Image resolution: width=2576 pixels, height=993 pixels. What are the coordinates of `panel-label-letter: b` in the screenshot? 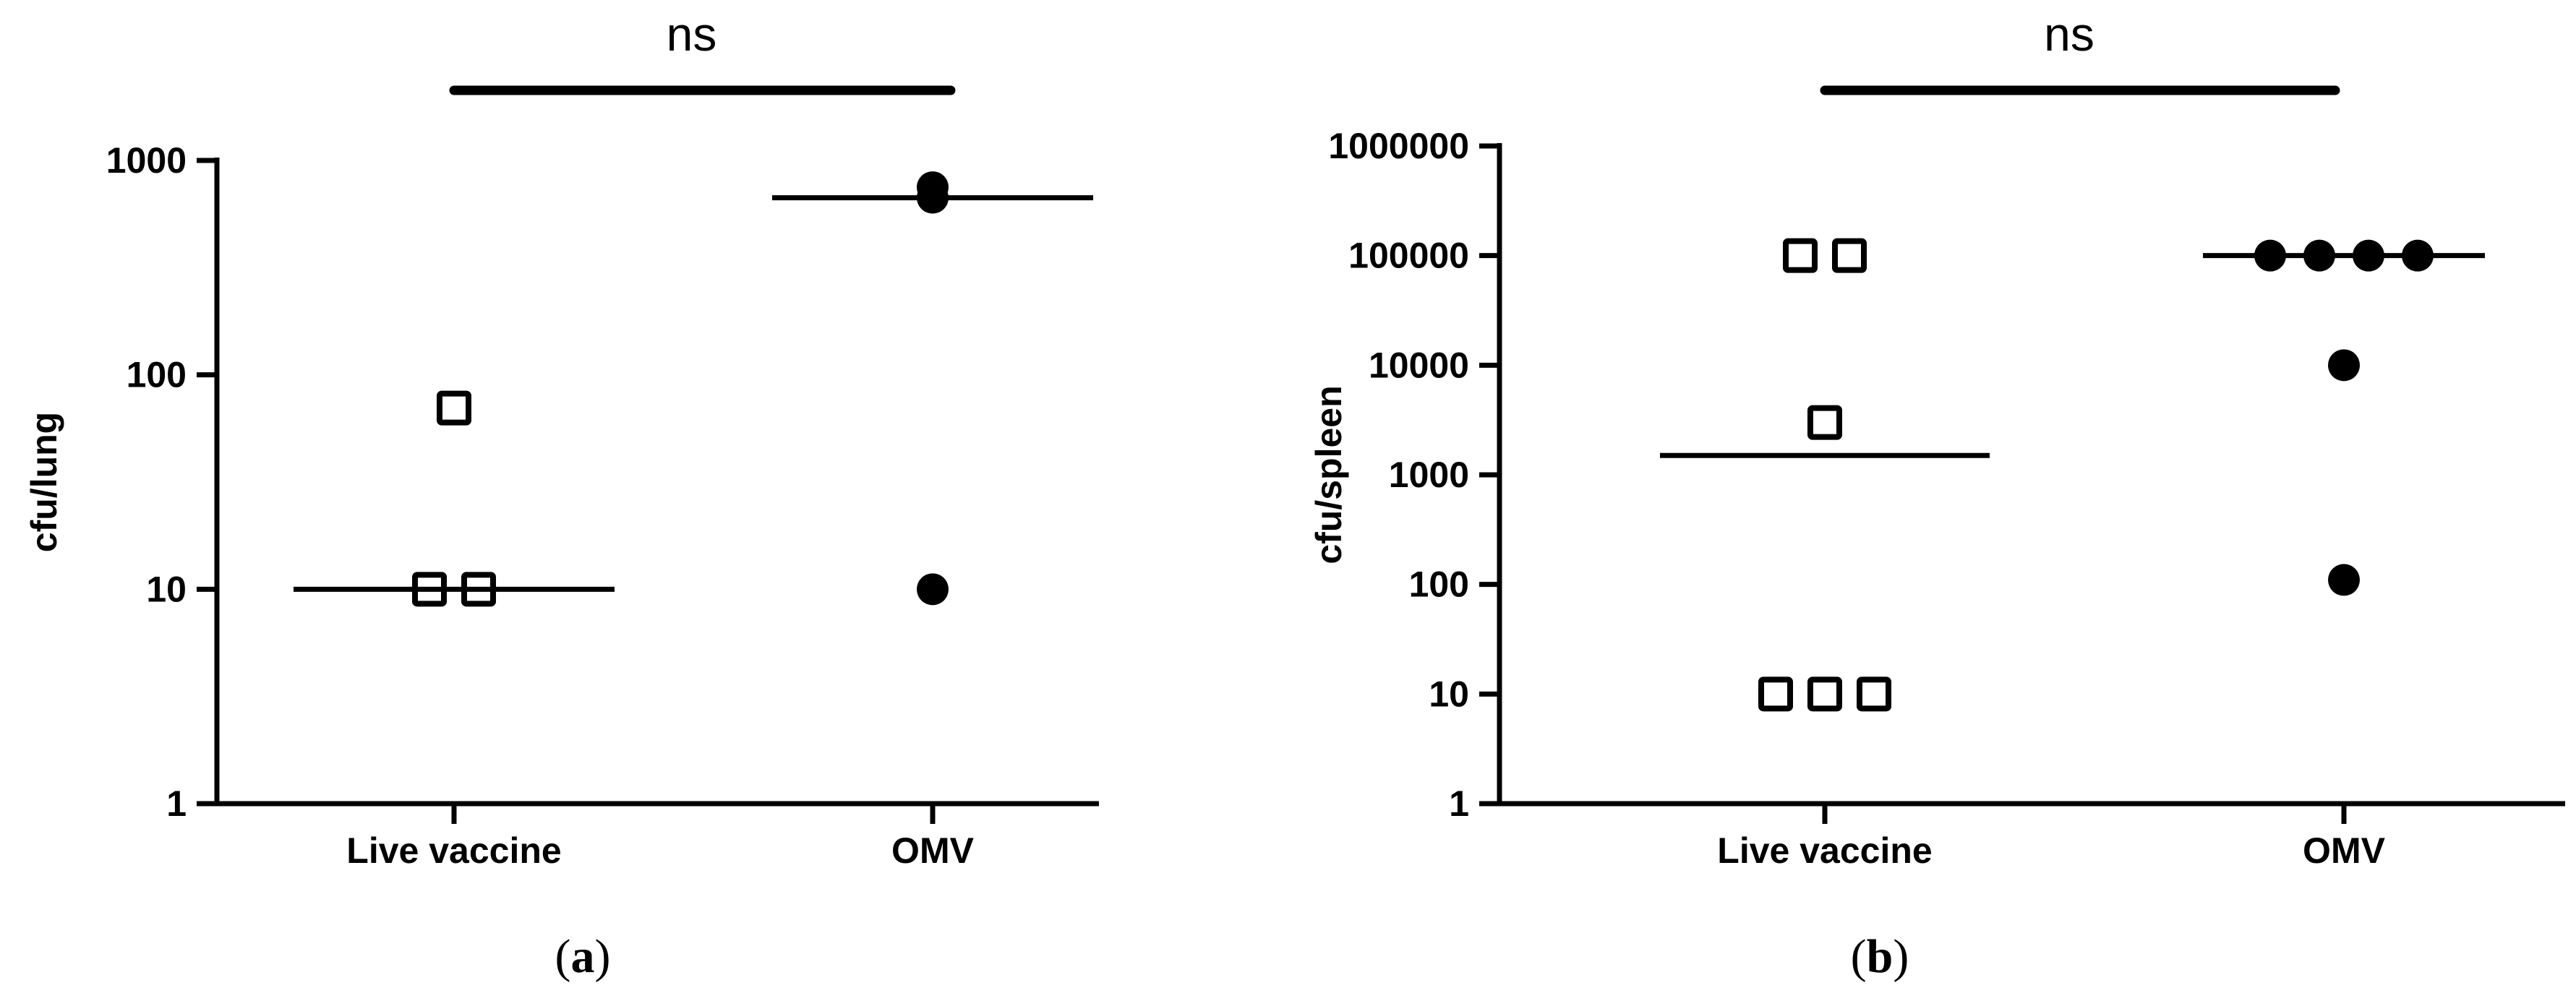 It's located at (1880, 956).